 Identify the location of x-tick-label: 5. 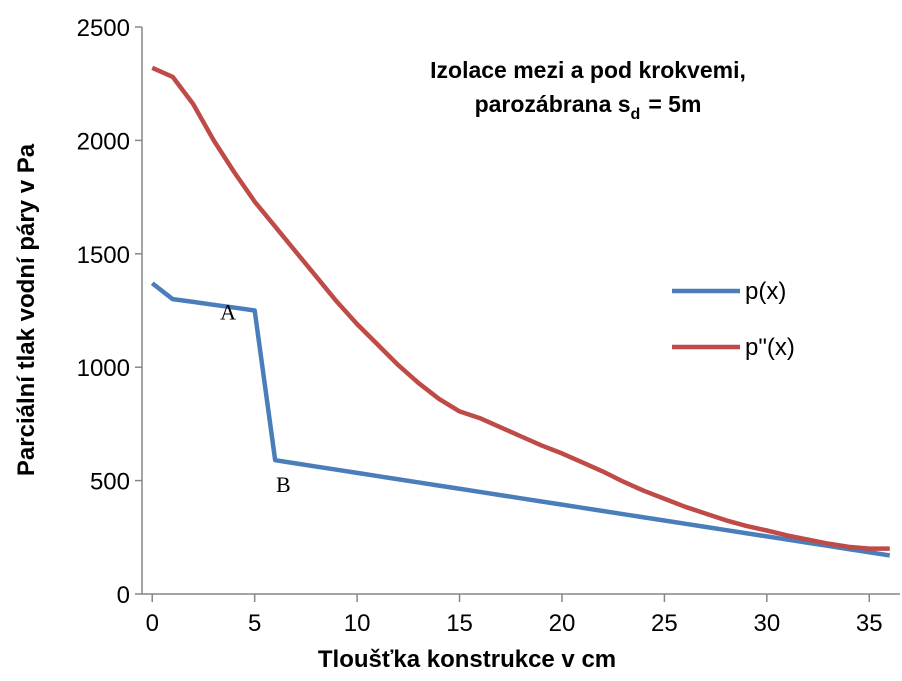
(254, 623).